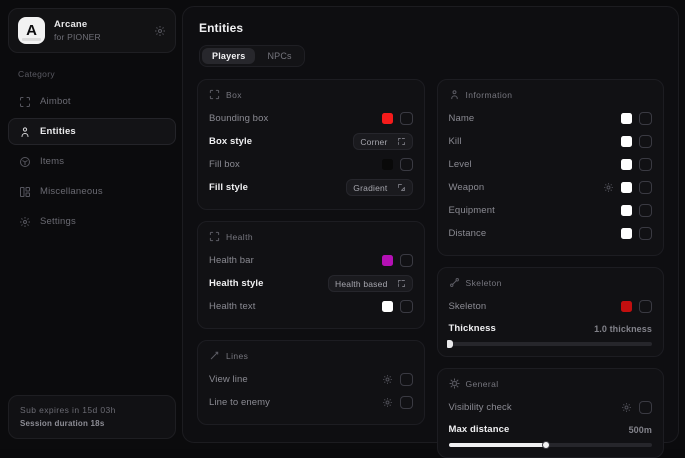 The image size is (685, 458). I want to click on gradient-style-icon, so click(401, 187).